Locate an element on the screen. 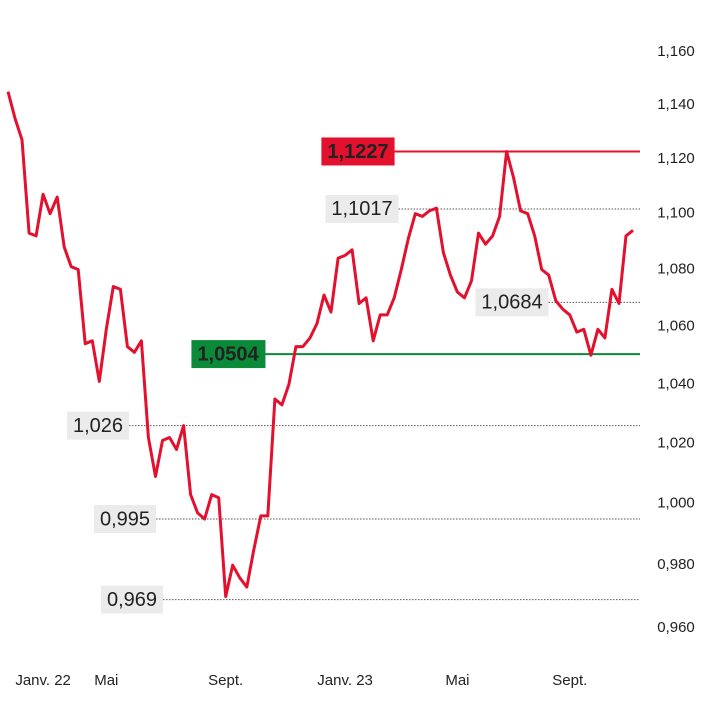  y-tick-label: 1,020 is located at coordinates (676, 442).